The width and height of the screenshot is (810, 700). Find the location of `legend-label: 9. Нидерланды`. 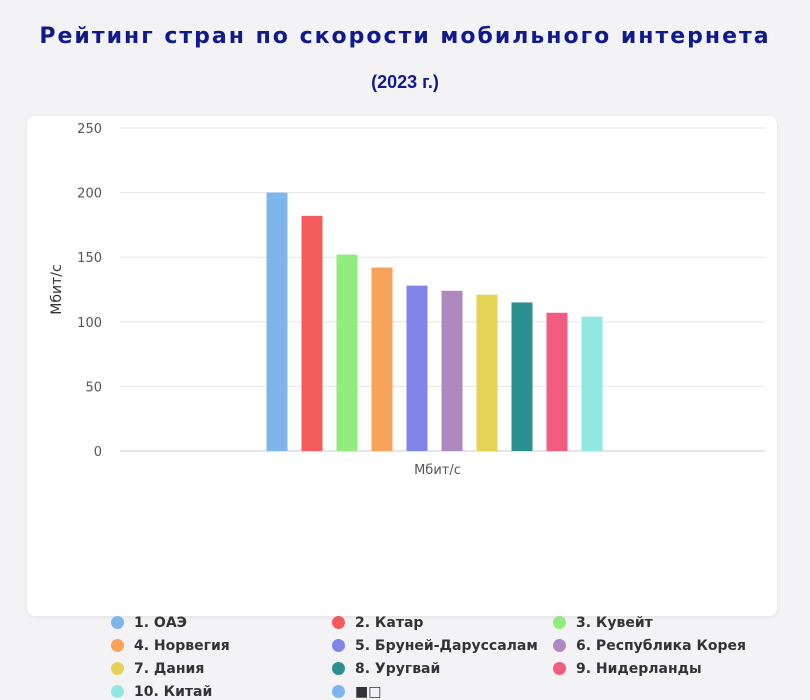

legend-label: 9. Нидерланды is located at coordinates (639, 668).